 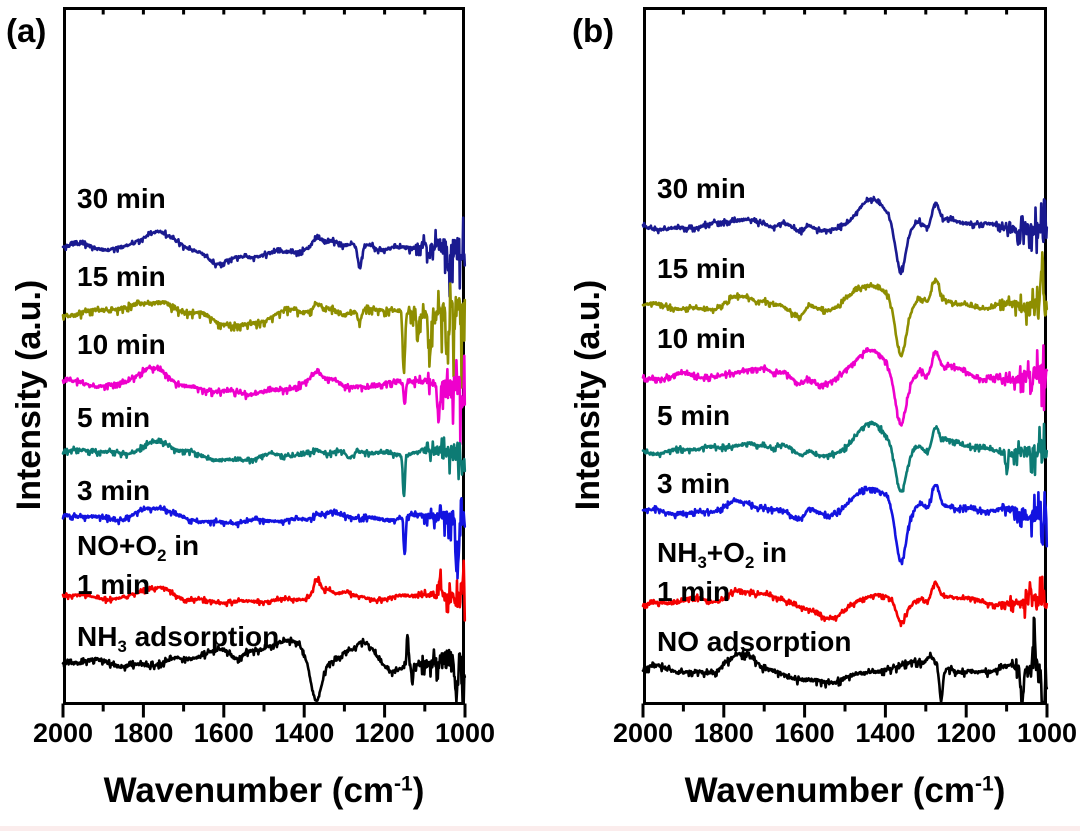 I want to click on spectrum-trace-b-3min, so click(x=845, y=524).